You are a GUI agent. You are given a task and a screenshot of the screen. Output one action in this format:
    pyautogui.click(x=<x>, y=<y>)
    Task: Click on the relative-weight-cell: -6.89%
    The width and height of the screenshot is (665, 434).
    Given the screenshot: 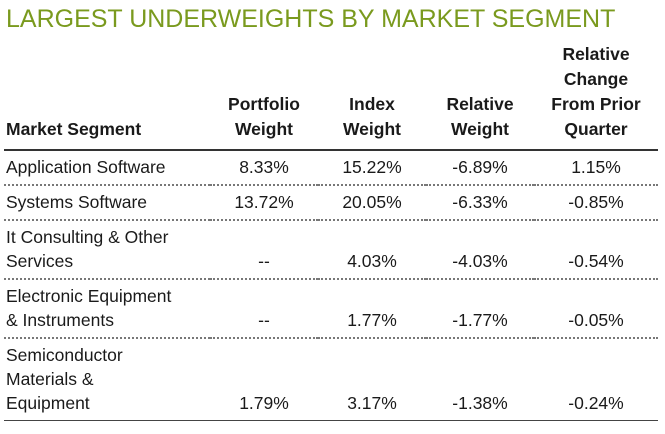 What is the action you would take?
    pyautogui.click(x=480, y=168)
    